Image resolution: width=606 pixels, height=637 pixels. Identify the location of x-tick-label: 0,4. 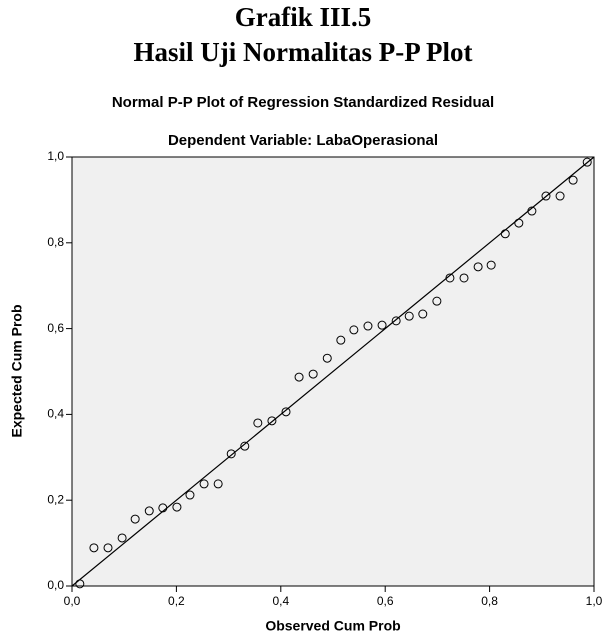
(280, 601).